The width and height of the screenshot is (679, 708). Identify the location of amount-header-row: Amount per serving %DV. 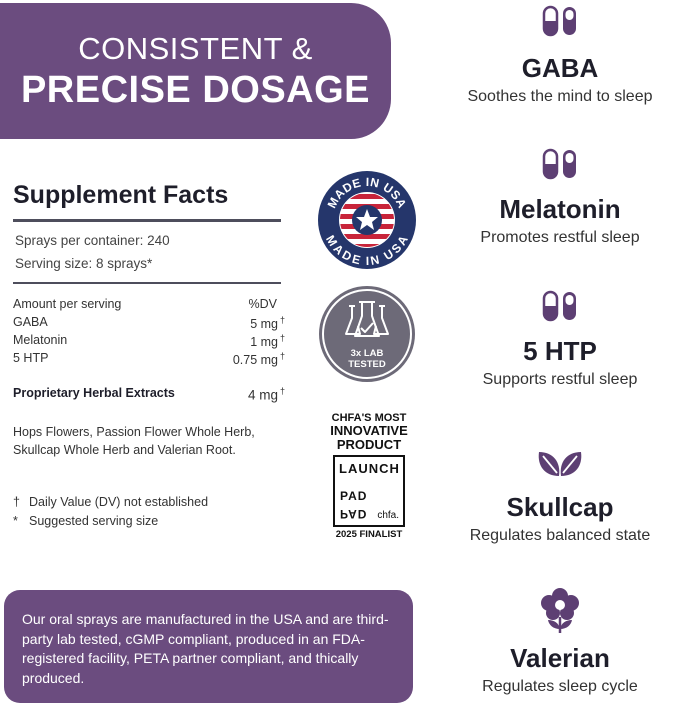
(149, 304).